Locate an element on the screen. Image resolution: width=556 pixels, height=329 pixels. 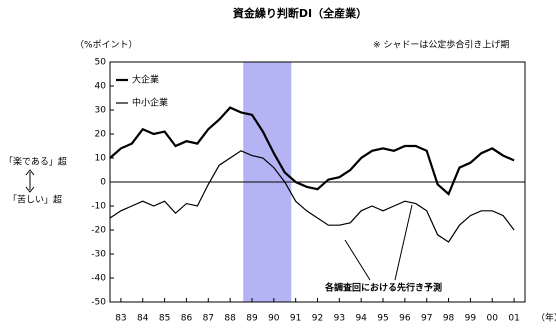
legend-label: 大企業 is located at coordinates (145, 80).